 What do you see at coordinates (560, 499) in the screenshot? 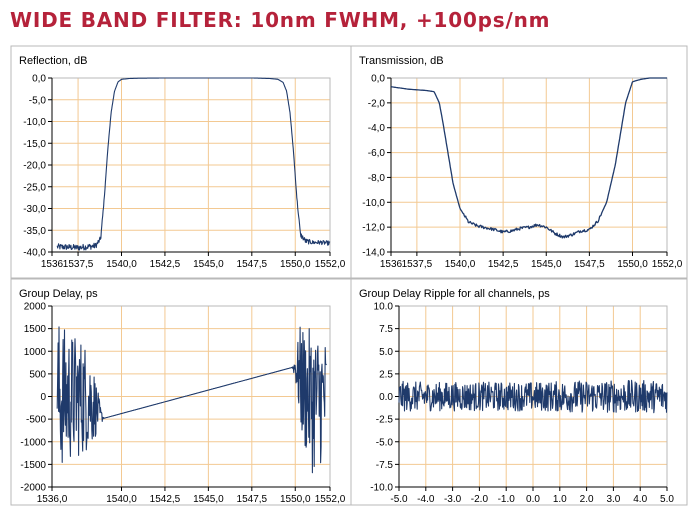
I see `x-tick-label: 1.0` at bounding box center [560, 499].